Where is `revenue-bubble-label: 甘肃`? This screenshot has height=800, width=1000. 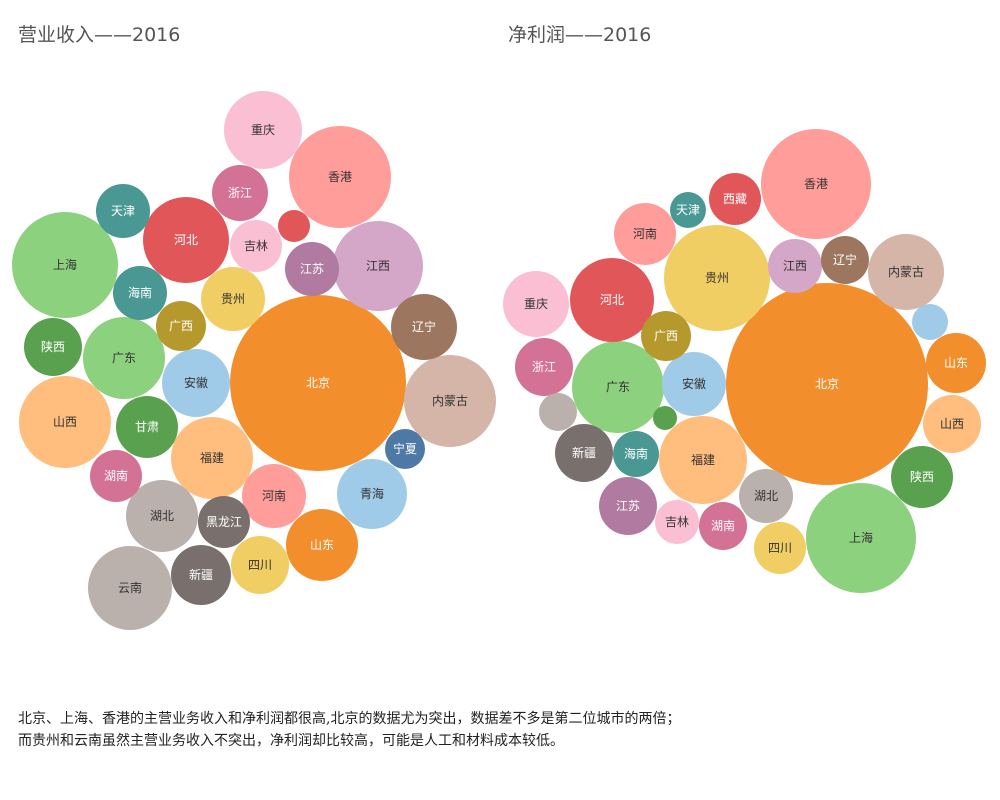
revenue-bubble-label: 甘肃 is located at coordinates (147, 427).